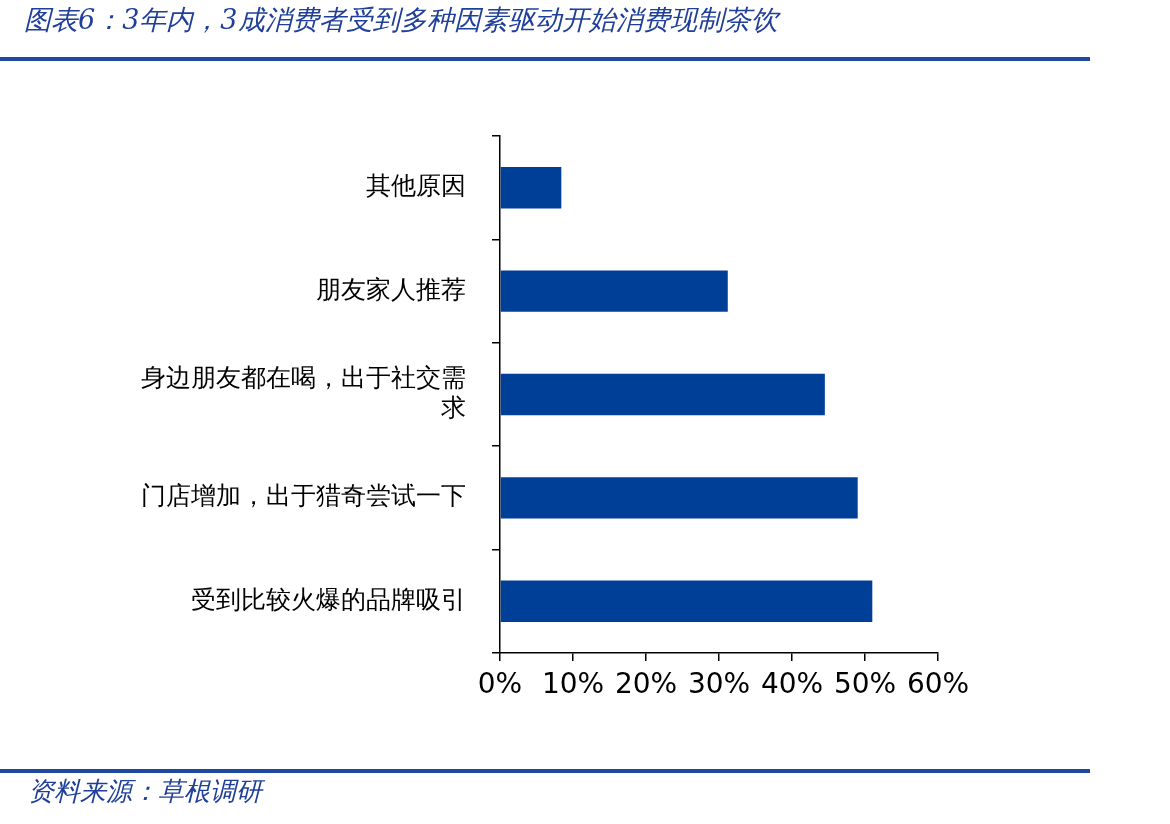  Describe the element at coordinates (303, 496) in the screenshot. I see `y-tick-label: 门店增加，出于猎奇尝试一下` at that location.